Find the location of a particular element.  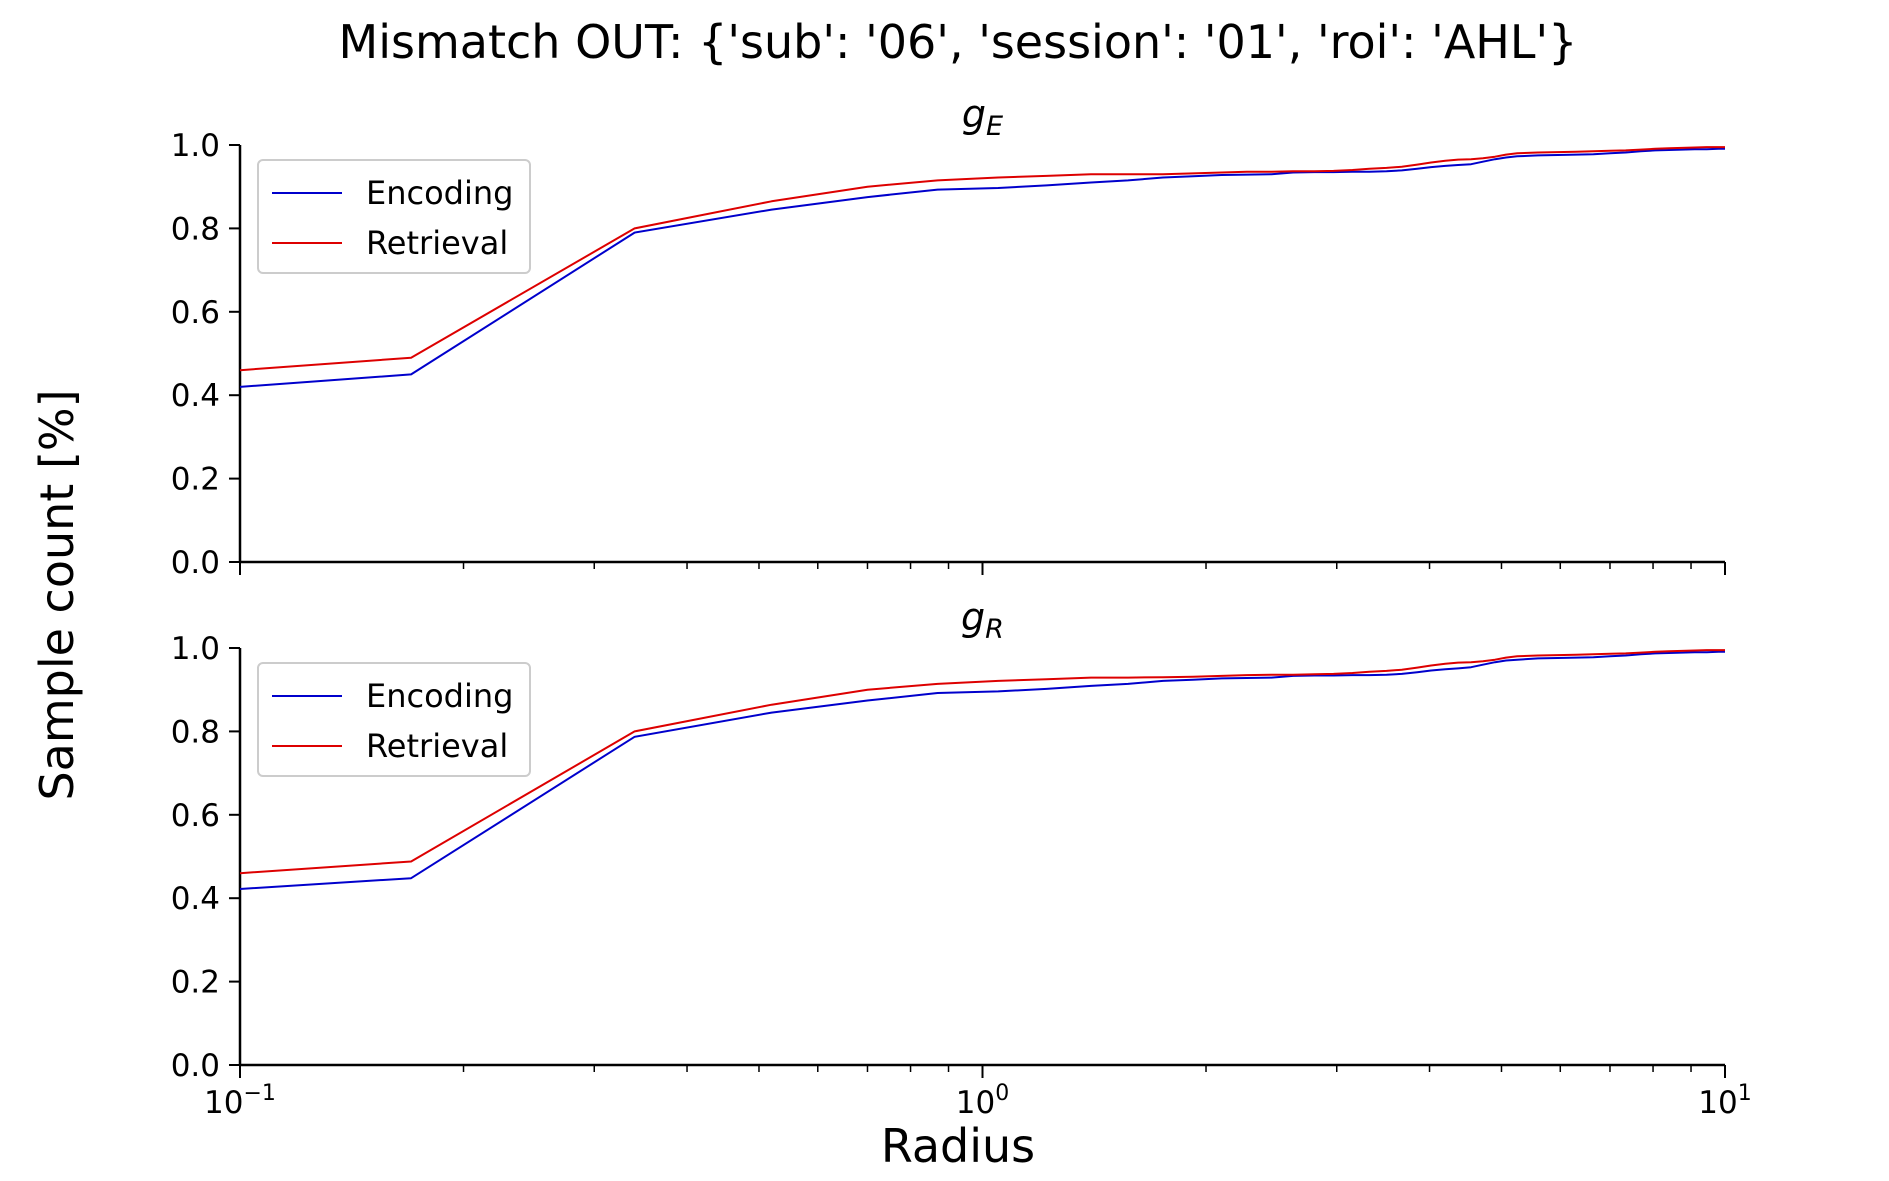

x-tick-label: 10⁻¹ is located at coordinates (240, 1101).